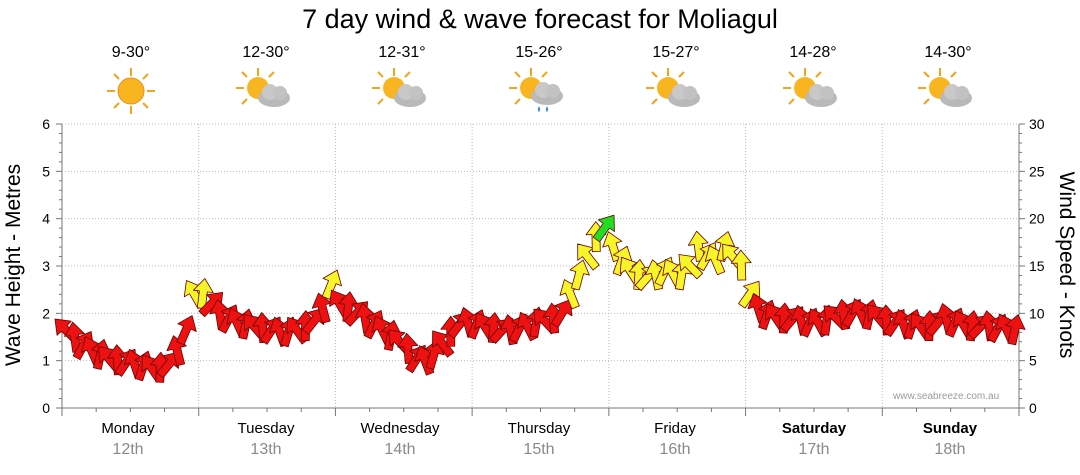 The image size is (1080, 475). Describe the element at coordinates (675, 428) in the screenshot. I see `day-name: Friday` at that location.